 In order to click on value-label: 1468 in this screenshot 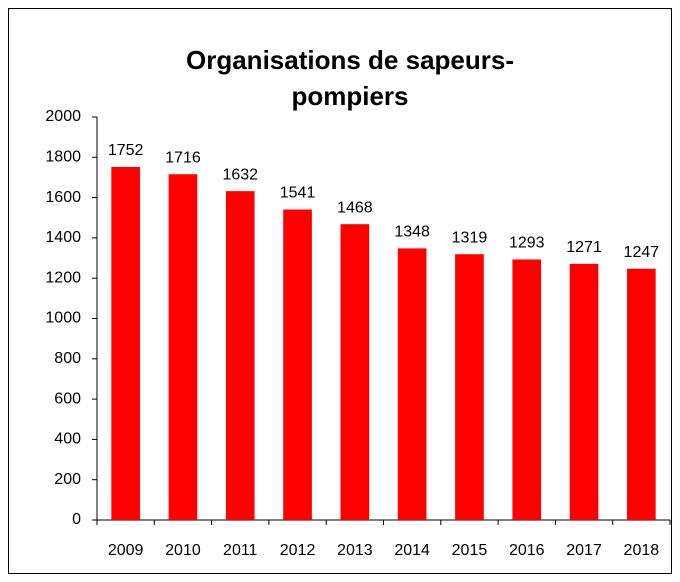, I will do `click(355, 207)`.